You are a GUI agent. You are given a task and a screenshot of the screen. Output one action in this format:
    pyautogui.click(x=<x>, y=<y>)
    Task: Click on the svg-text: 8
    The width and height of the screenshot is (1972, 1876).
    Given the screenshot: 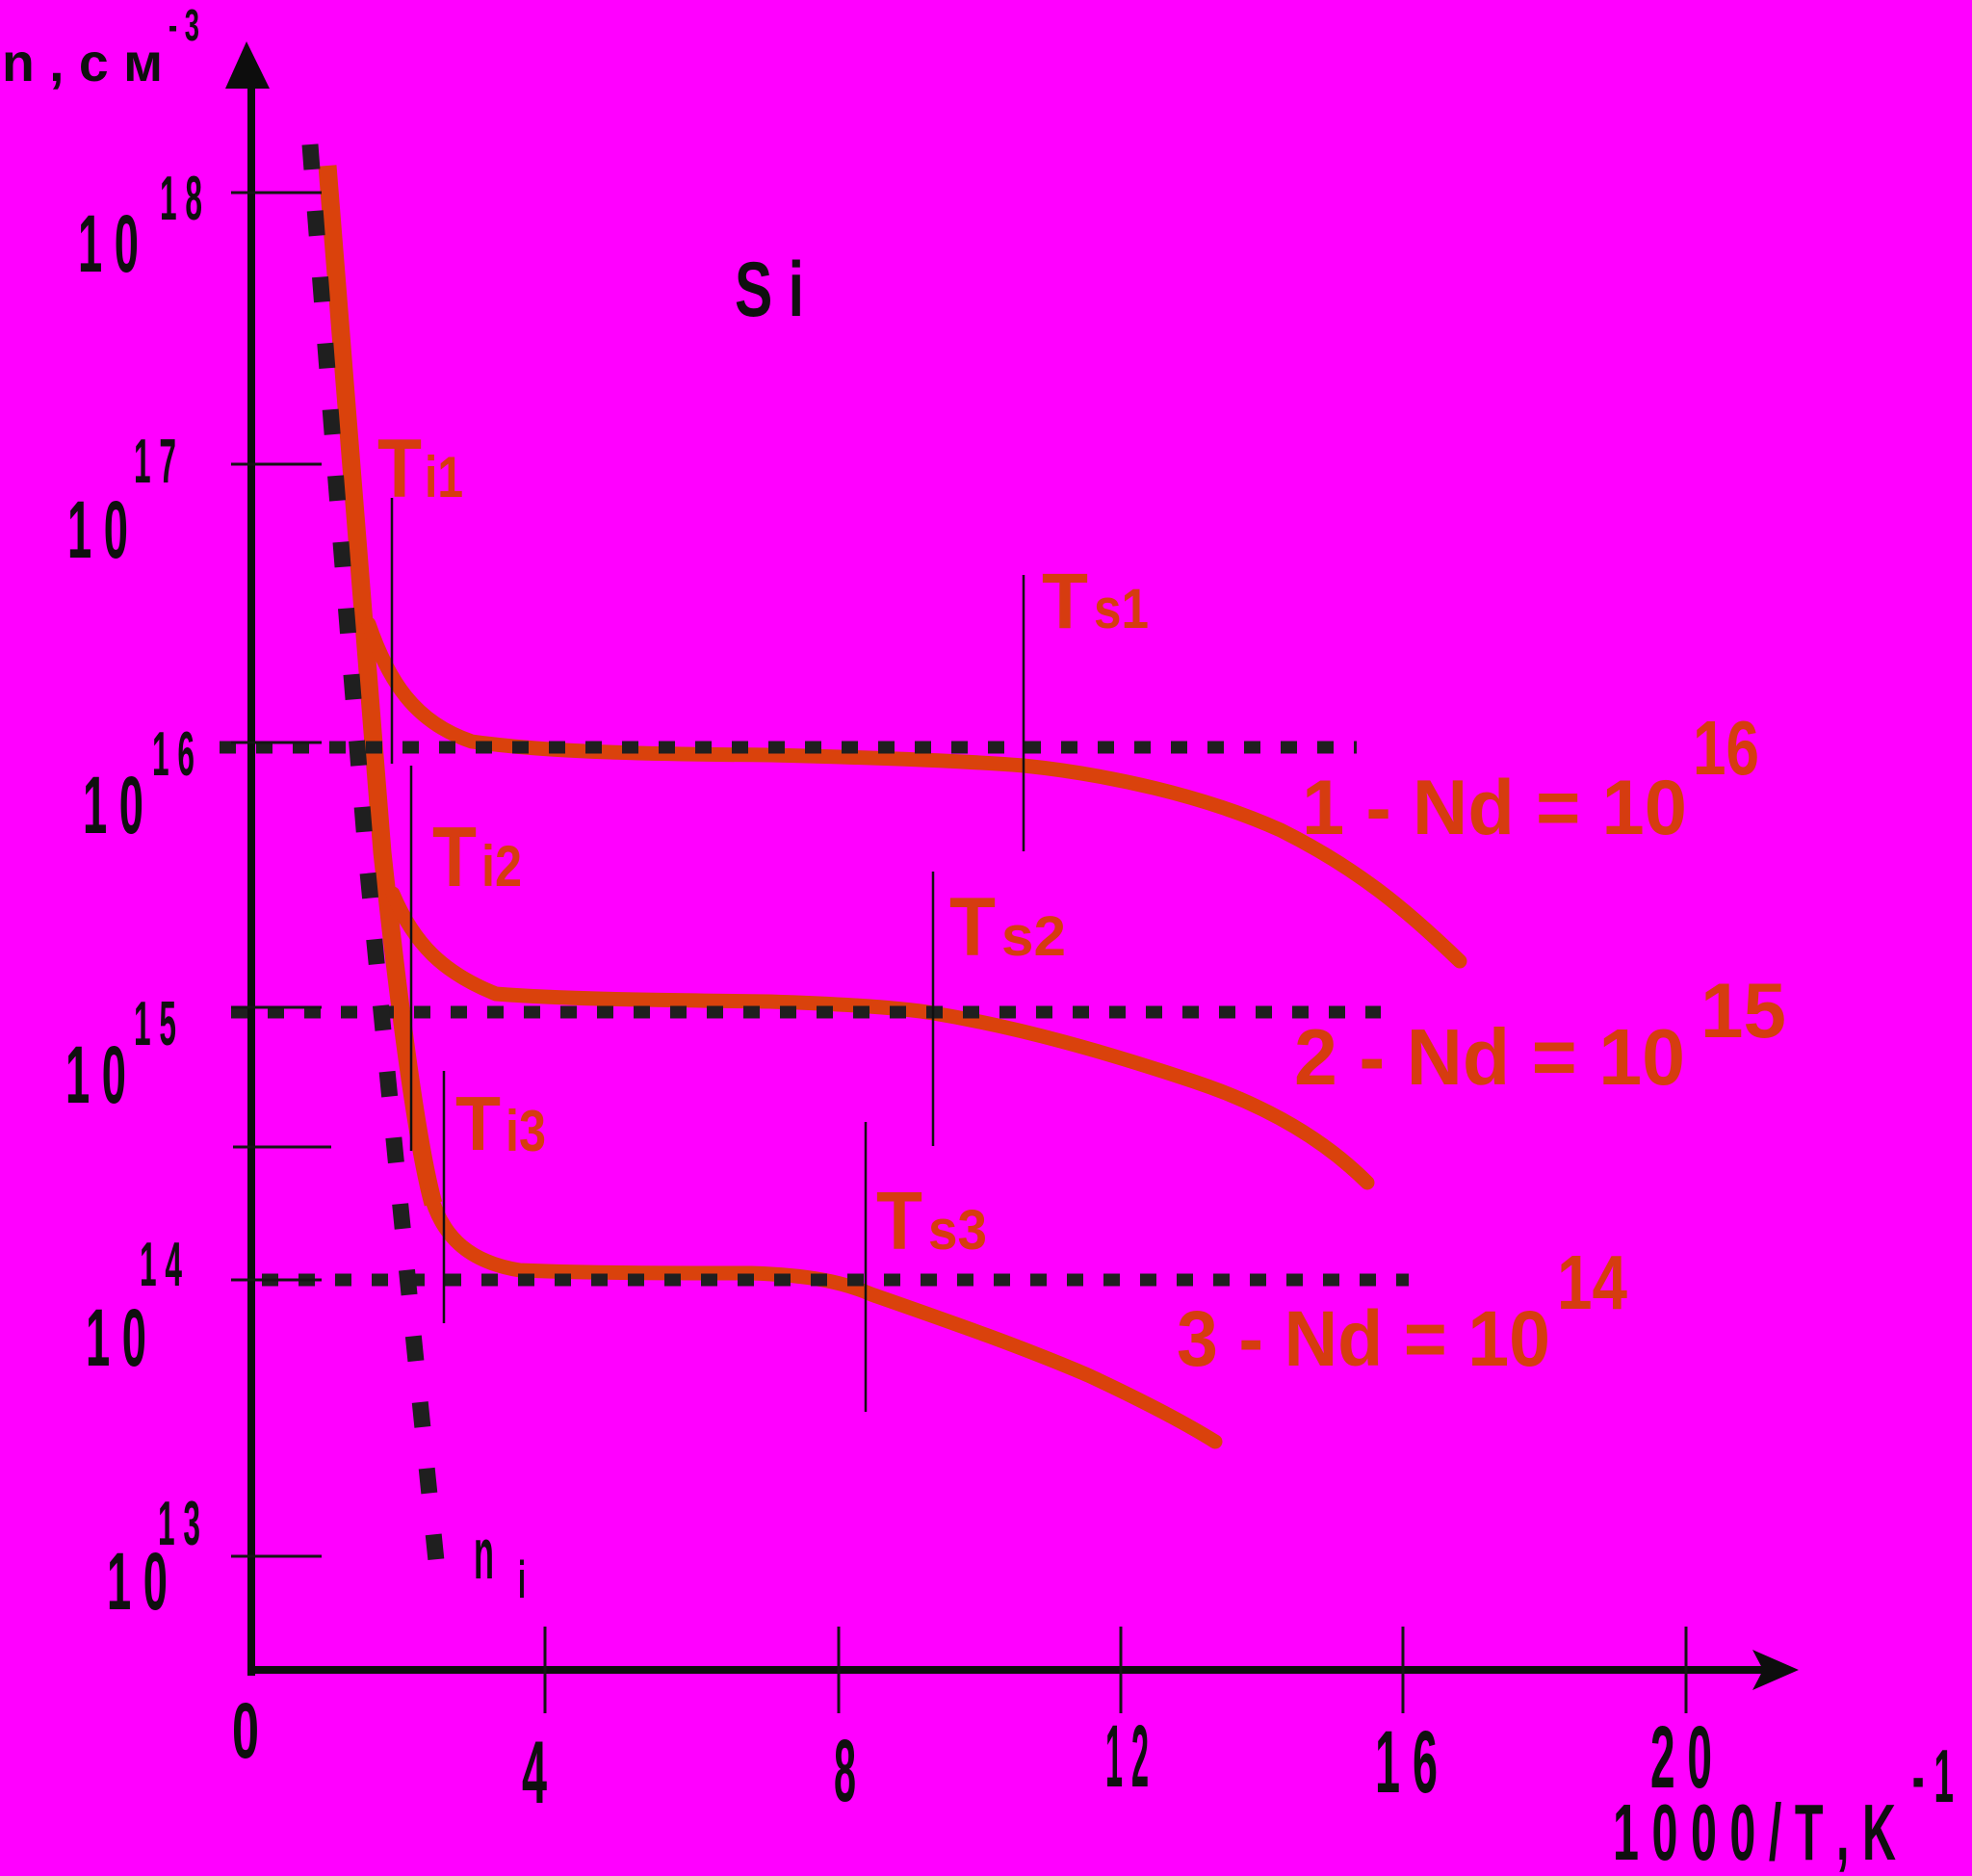 What is the action you would take?
    pyautogui.click(x=845, y=1771)
    